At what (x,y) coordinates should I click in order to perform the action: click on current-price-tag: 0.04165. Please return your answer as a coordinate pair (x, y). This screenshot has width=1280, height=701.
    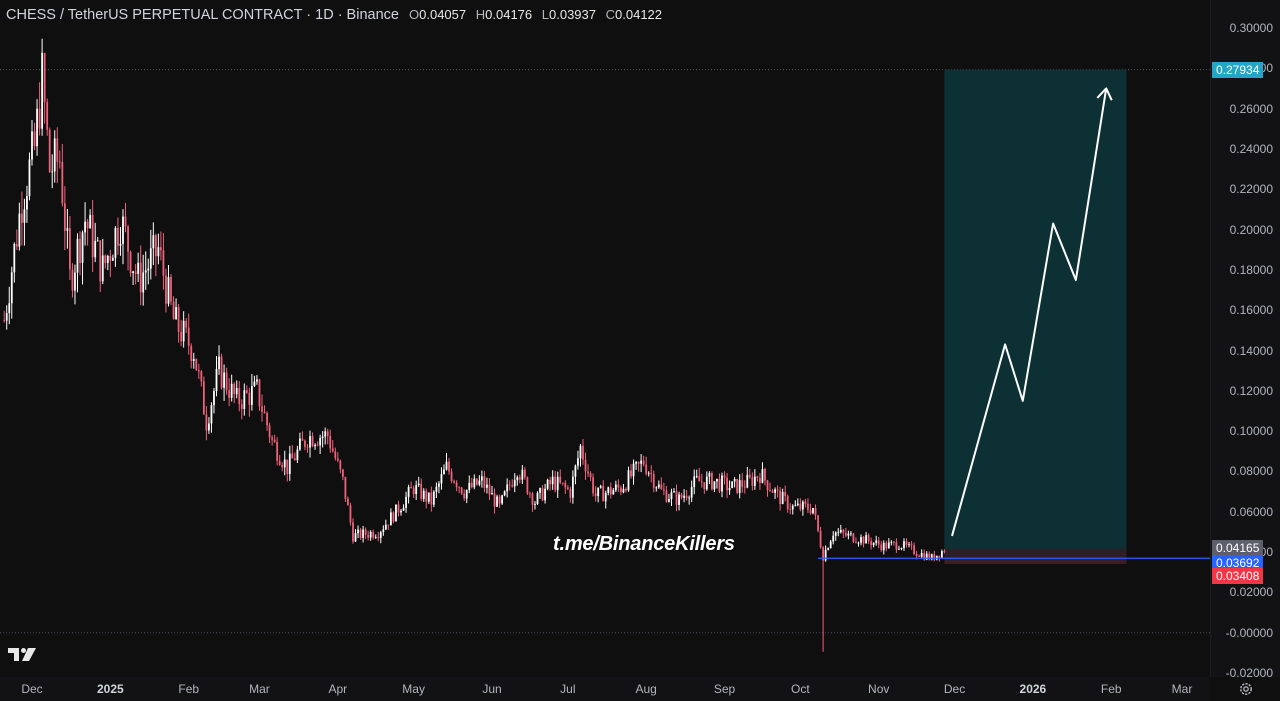
    Looking at the image, I should click on (1238, 547).